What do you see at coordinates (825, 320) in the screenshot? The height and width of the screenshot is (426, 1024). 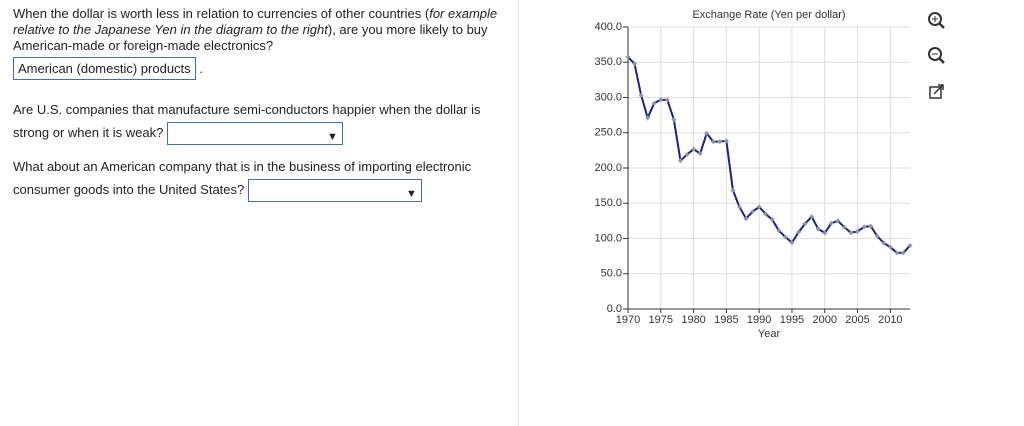 I see `x-tick-label: 2000` at bounding box center [825, 320].